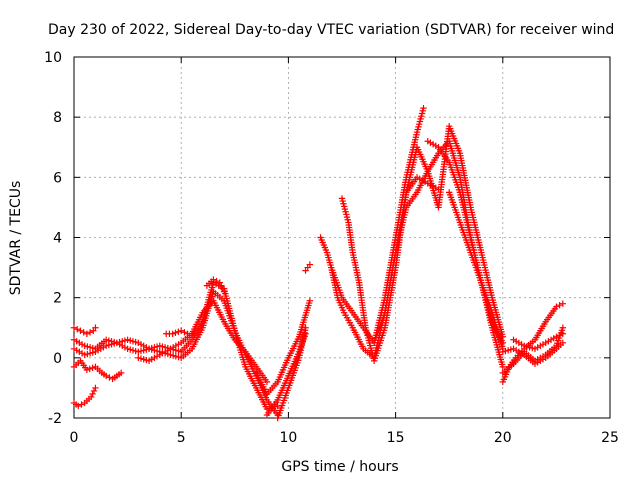 The height and width of the screenshot is (480, 640). Describe the element at coordinates (423, 108) in the screenshot. I see `data-point-track-p` at that location.